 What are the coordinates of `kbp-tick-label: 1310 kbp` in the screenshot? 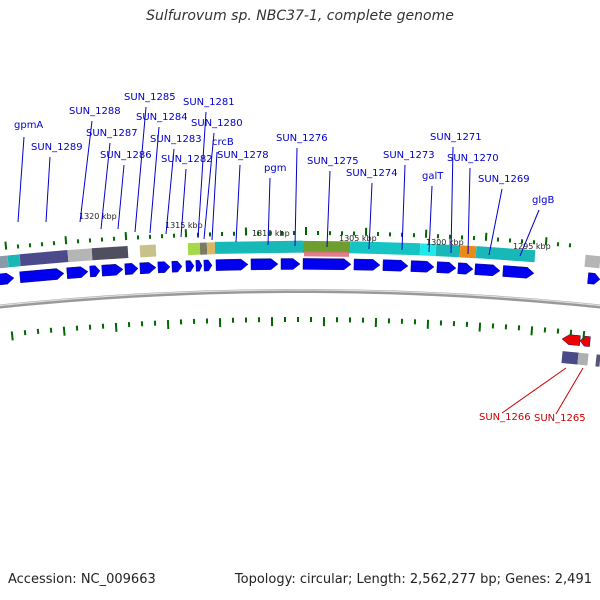 It's located at (271, 233).